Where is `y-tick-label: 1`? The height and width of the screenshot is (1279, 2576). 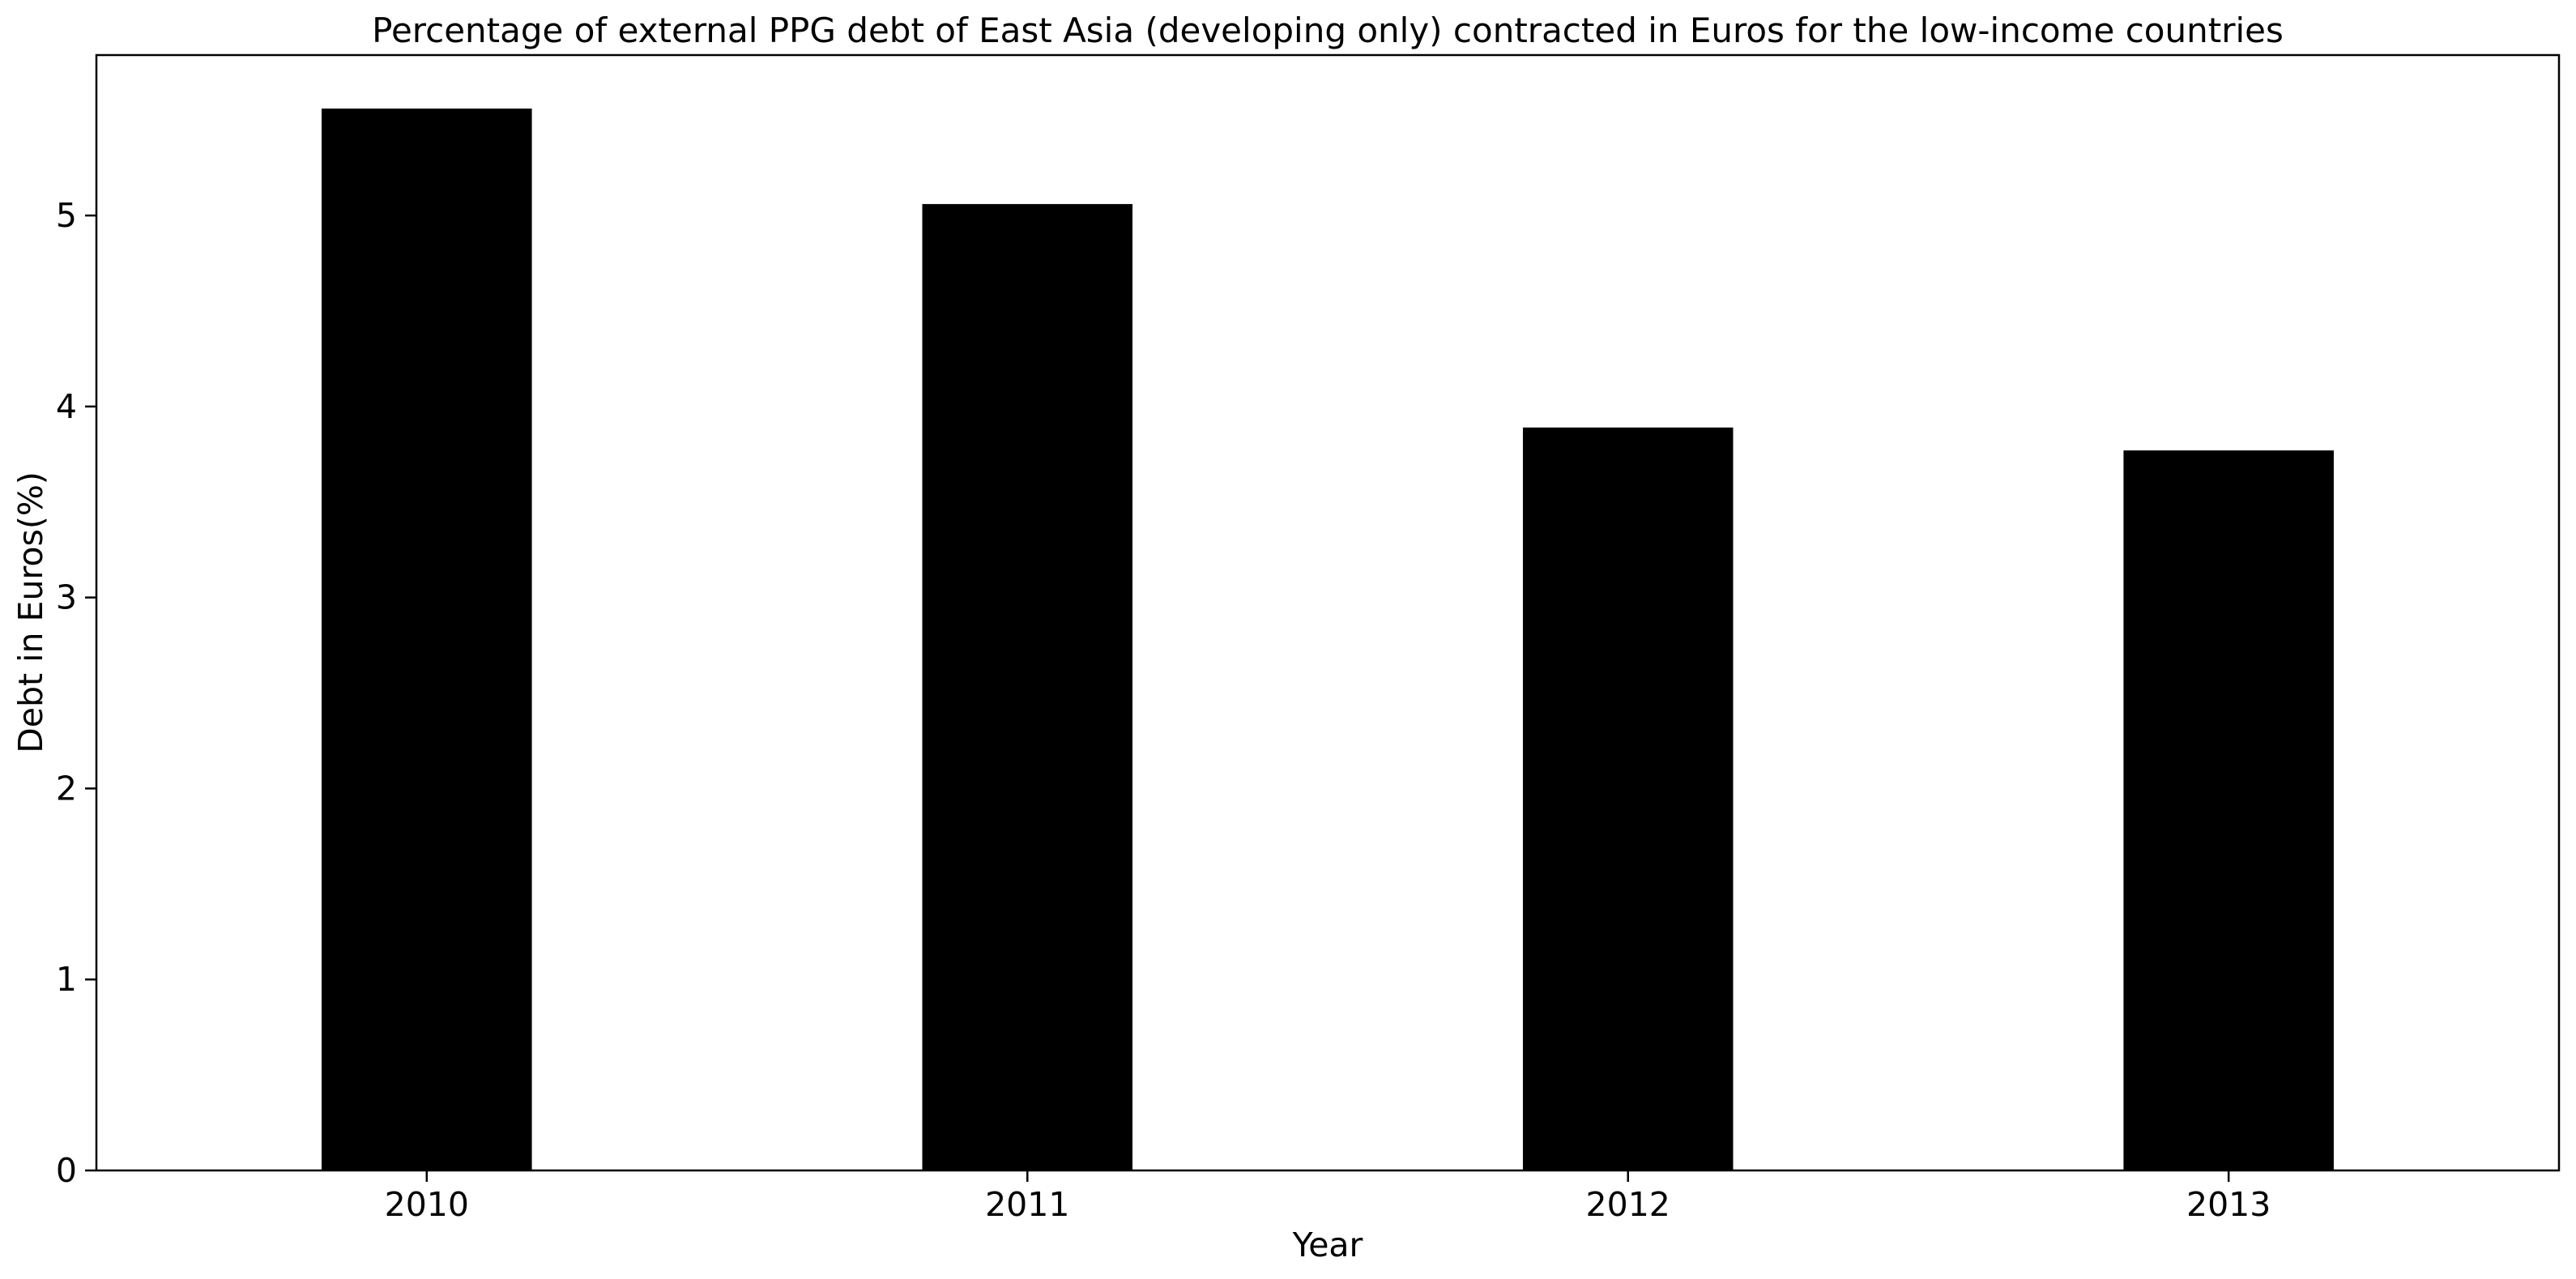
y-tick-label: 1 is located at coordinates (66, 979).